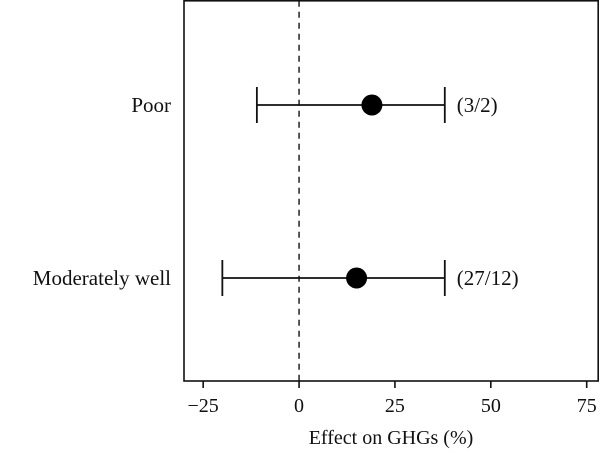 The height and width of the screenshot is (453, 600). What do you see at coordinates (395, 406) in the screenshot?
I see `x-tick-label: 25` at bounding box center [395, 406].